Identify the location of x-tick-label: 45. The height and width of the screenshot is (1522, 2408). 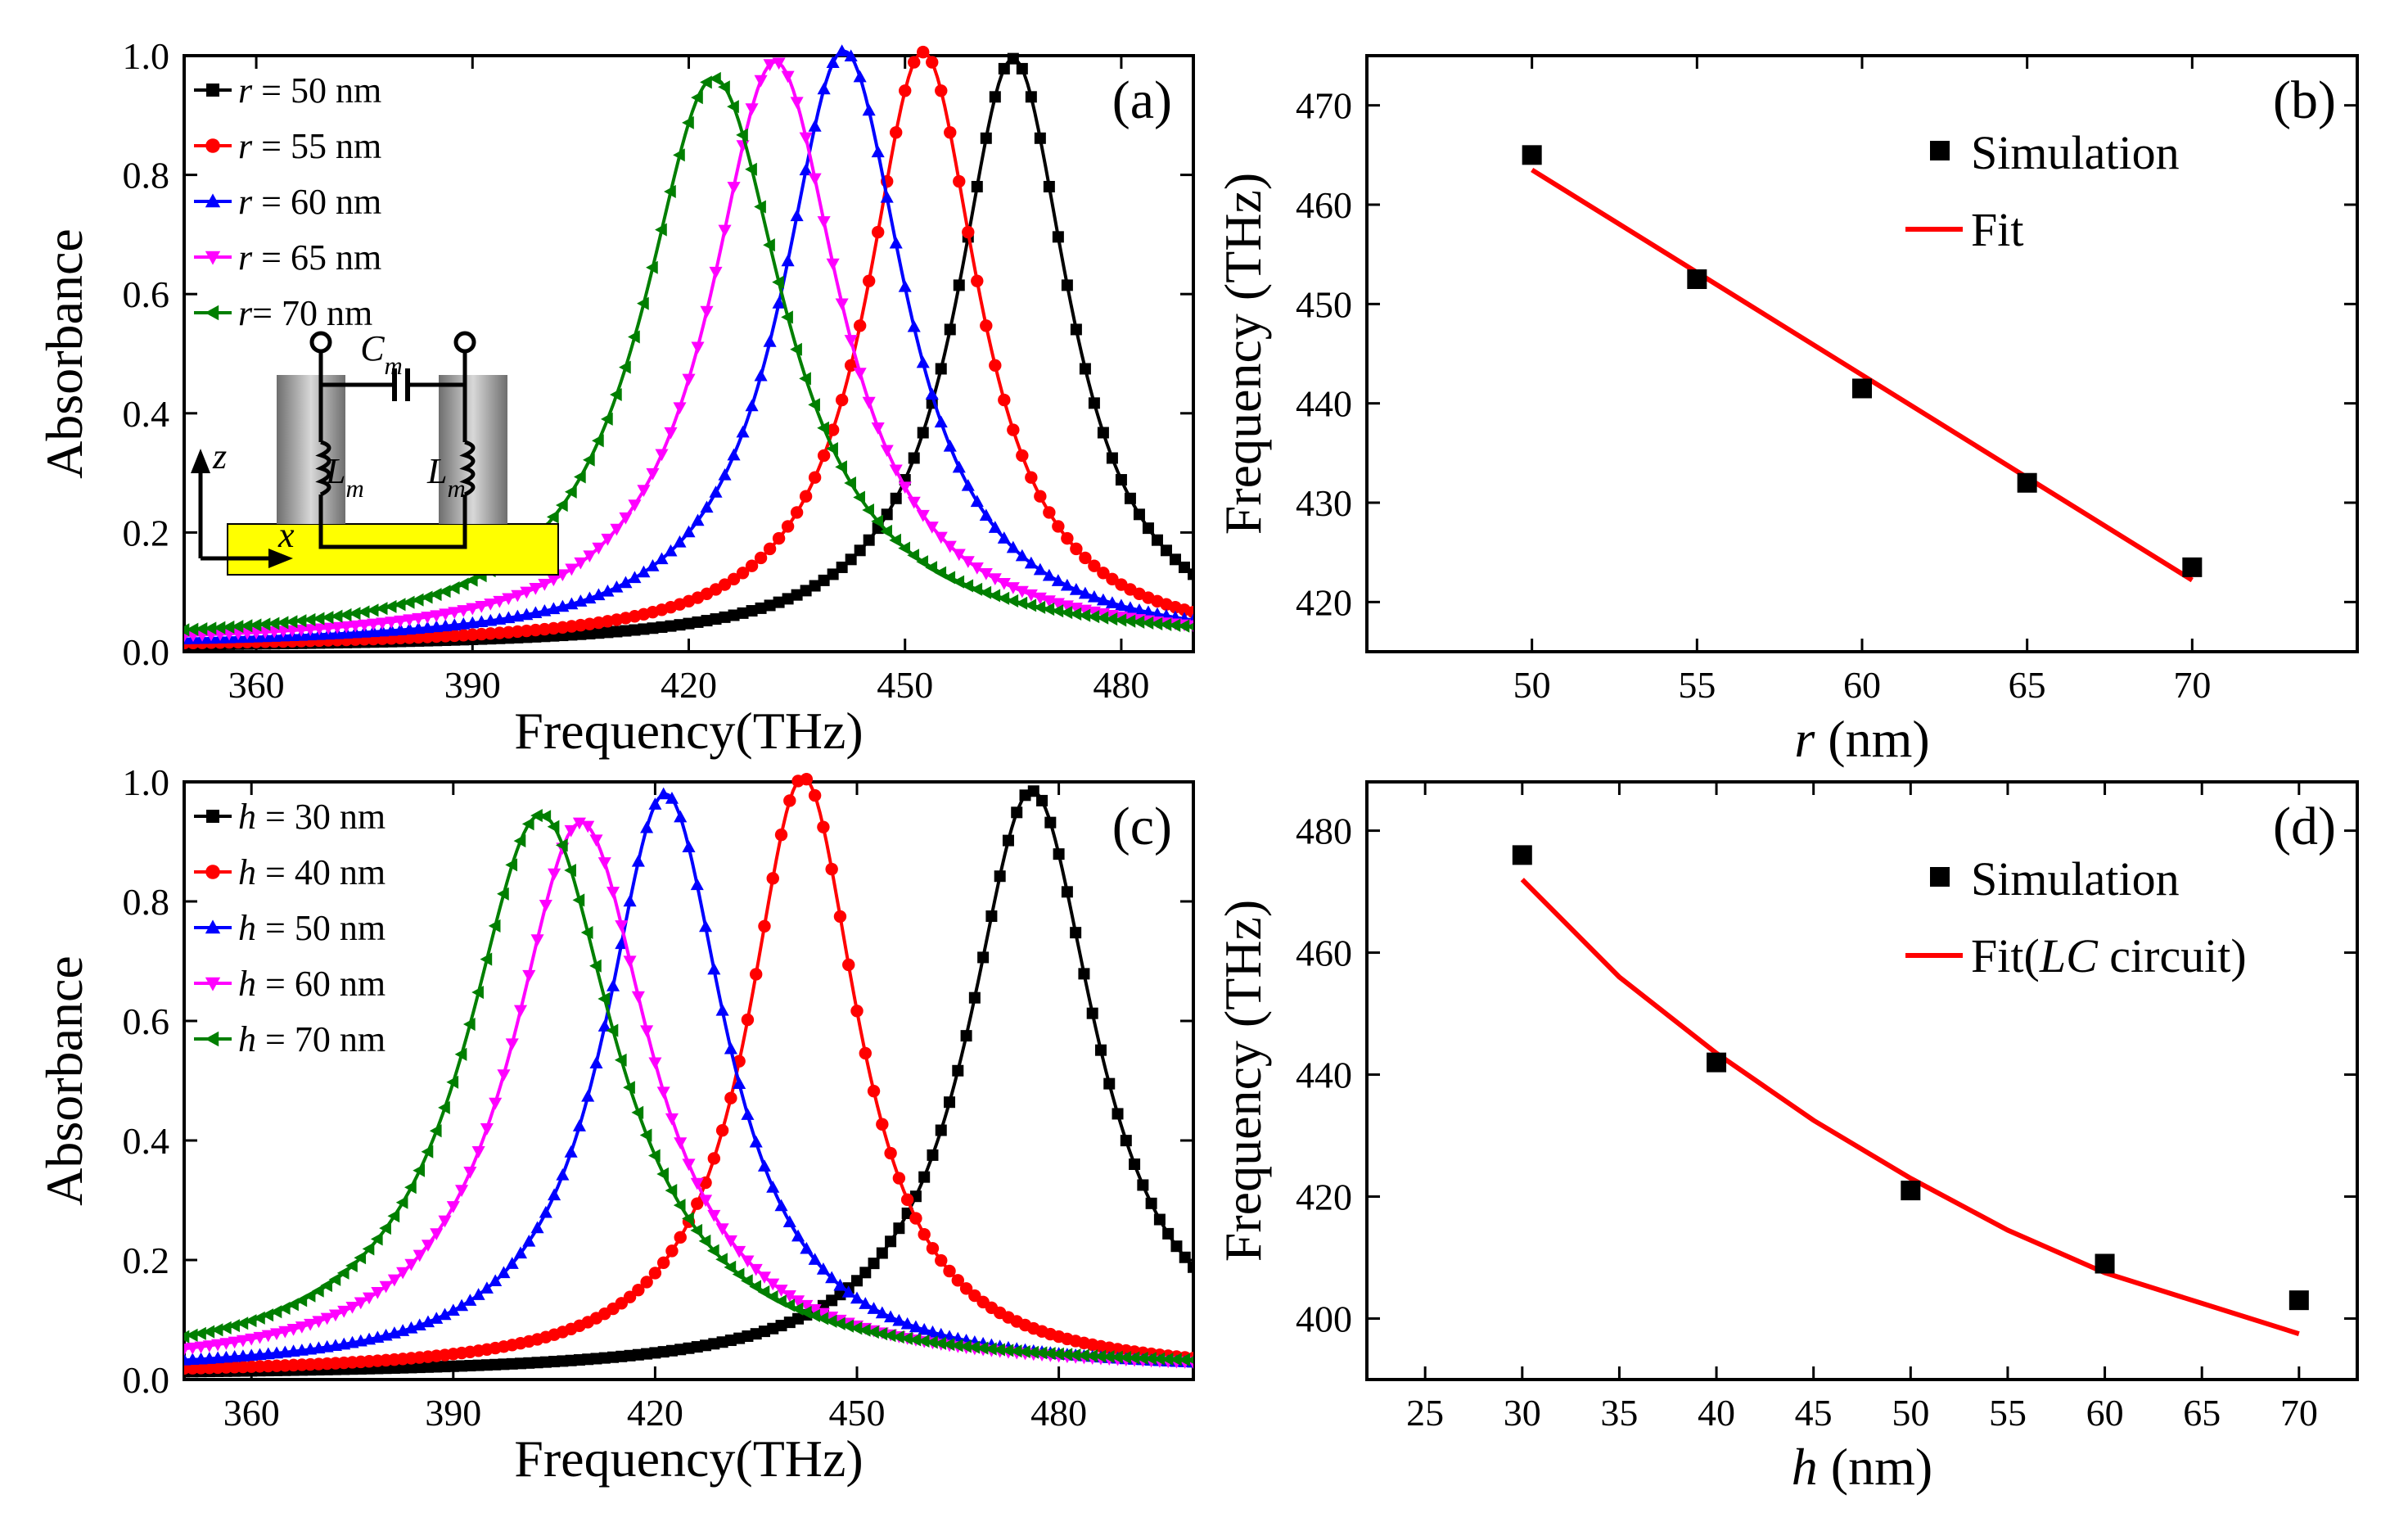
(1814, 1413).